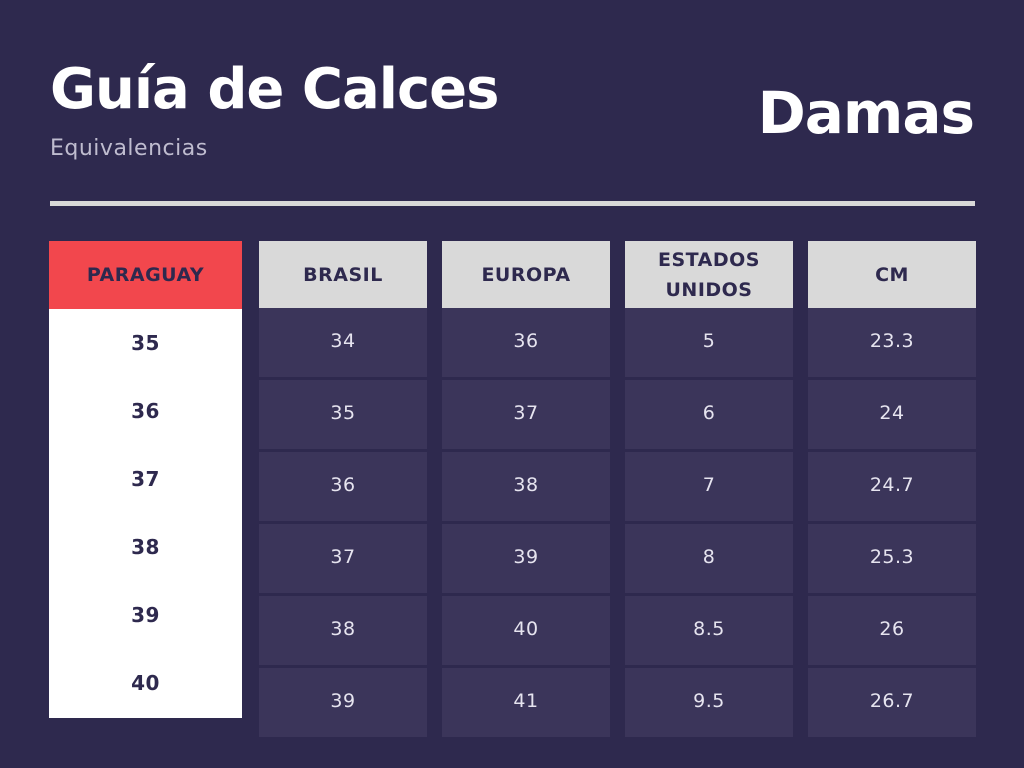 Image resolution: width=1024 pixels, height=768 pixels. Describe the element at coordinates (866, 113) in the screenshot. I see `category-title: Damas` at that location.